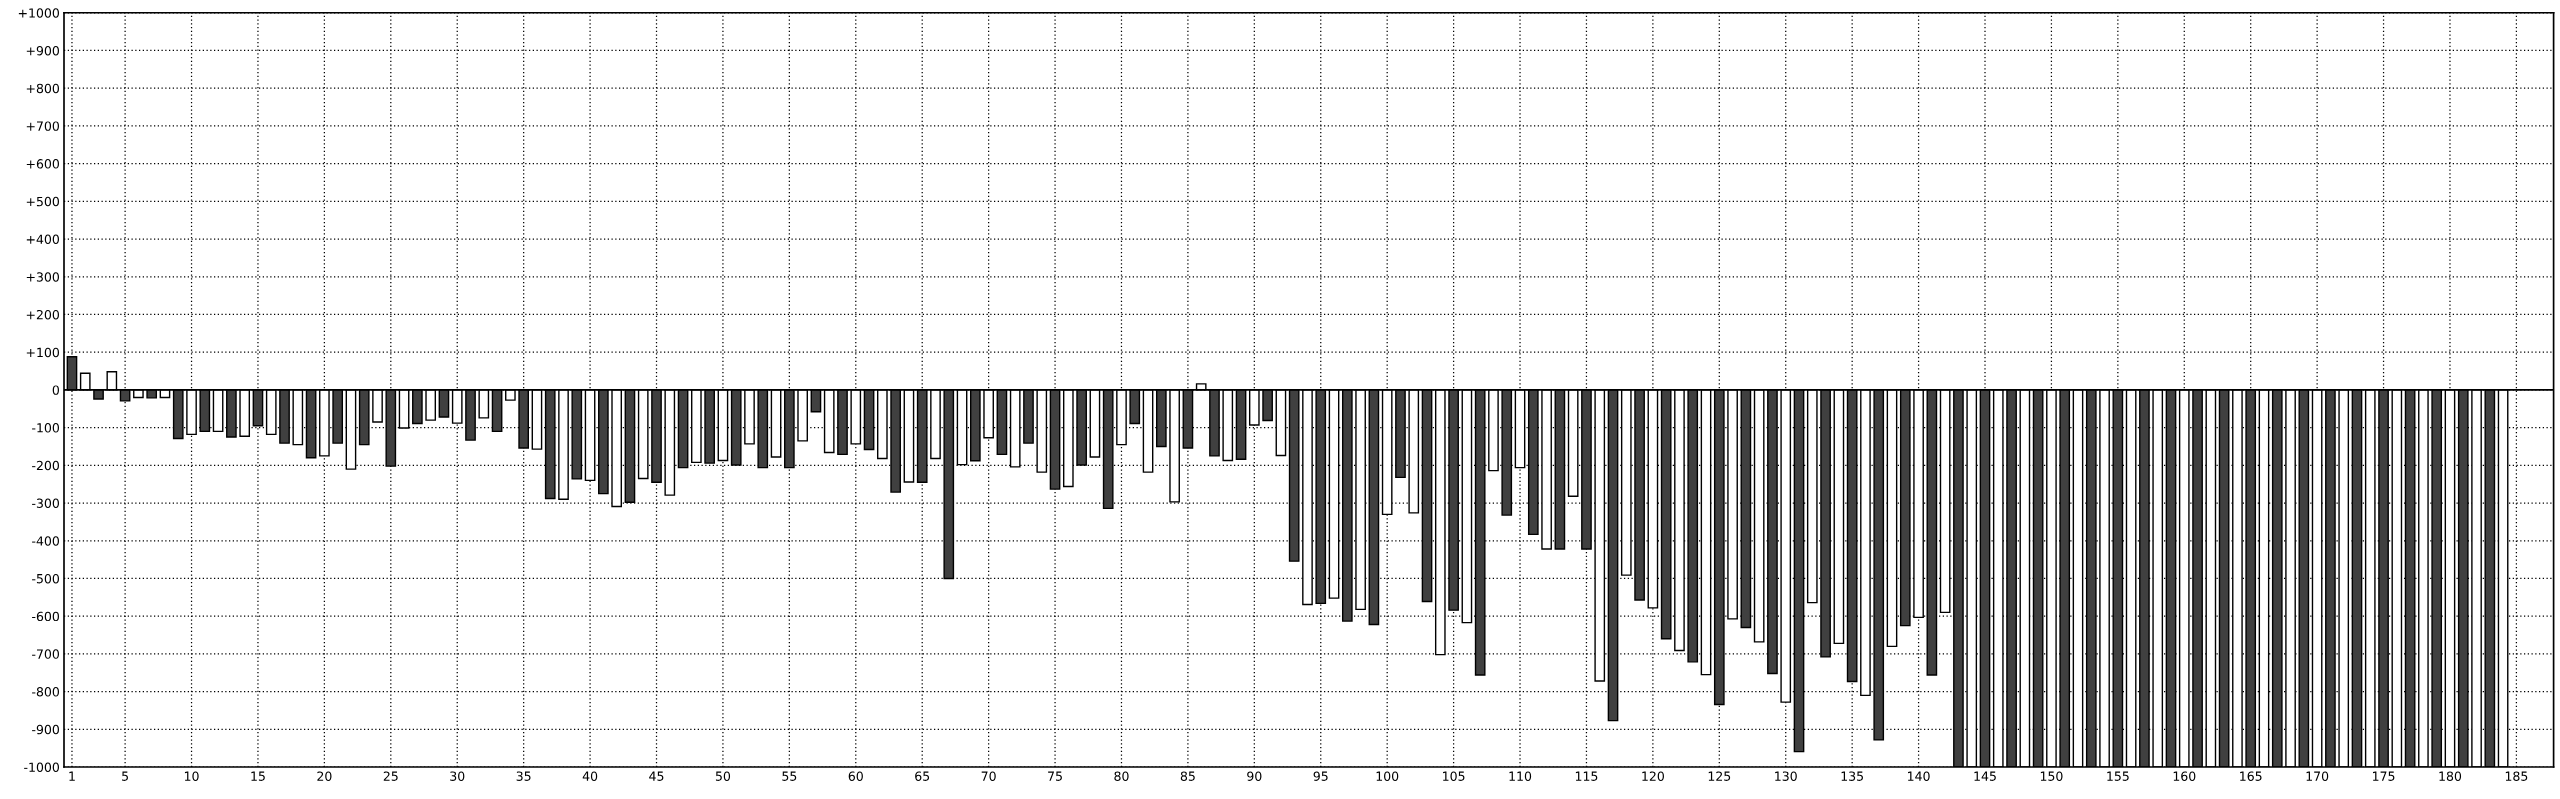  What do you see at coordinates (1653, 776) in the screenshot?
I see `x-tick-label: 120` at bounding box center [1653, 776].